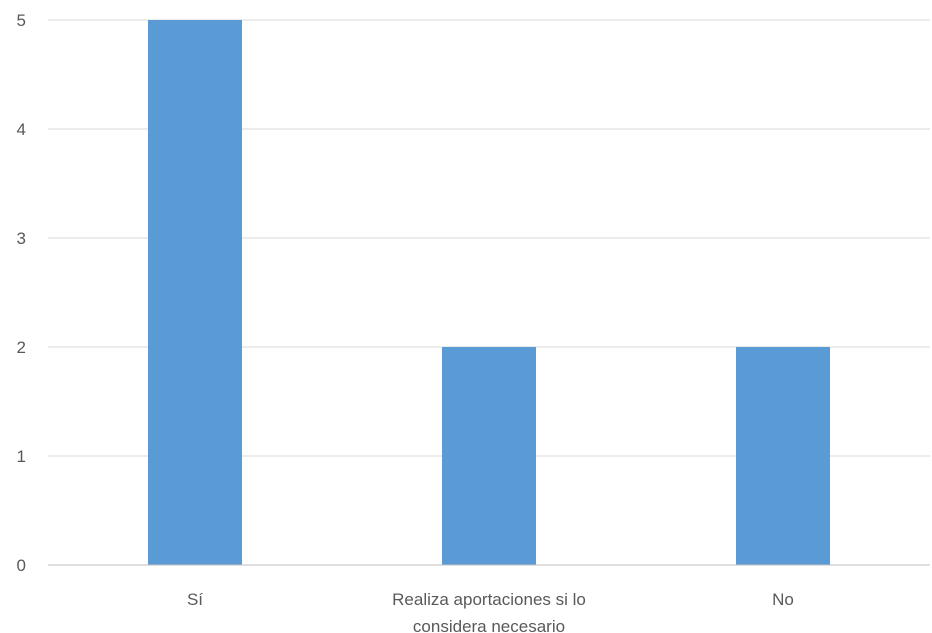  What do you see at coordinates (783, 599) in the screenshot?
I see `x-category-label: No` at bounding box center [783, 599].